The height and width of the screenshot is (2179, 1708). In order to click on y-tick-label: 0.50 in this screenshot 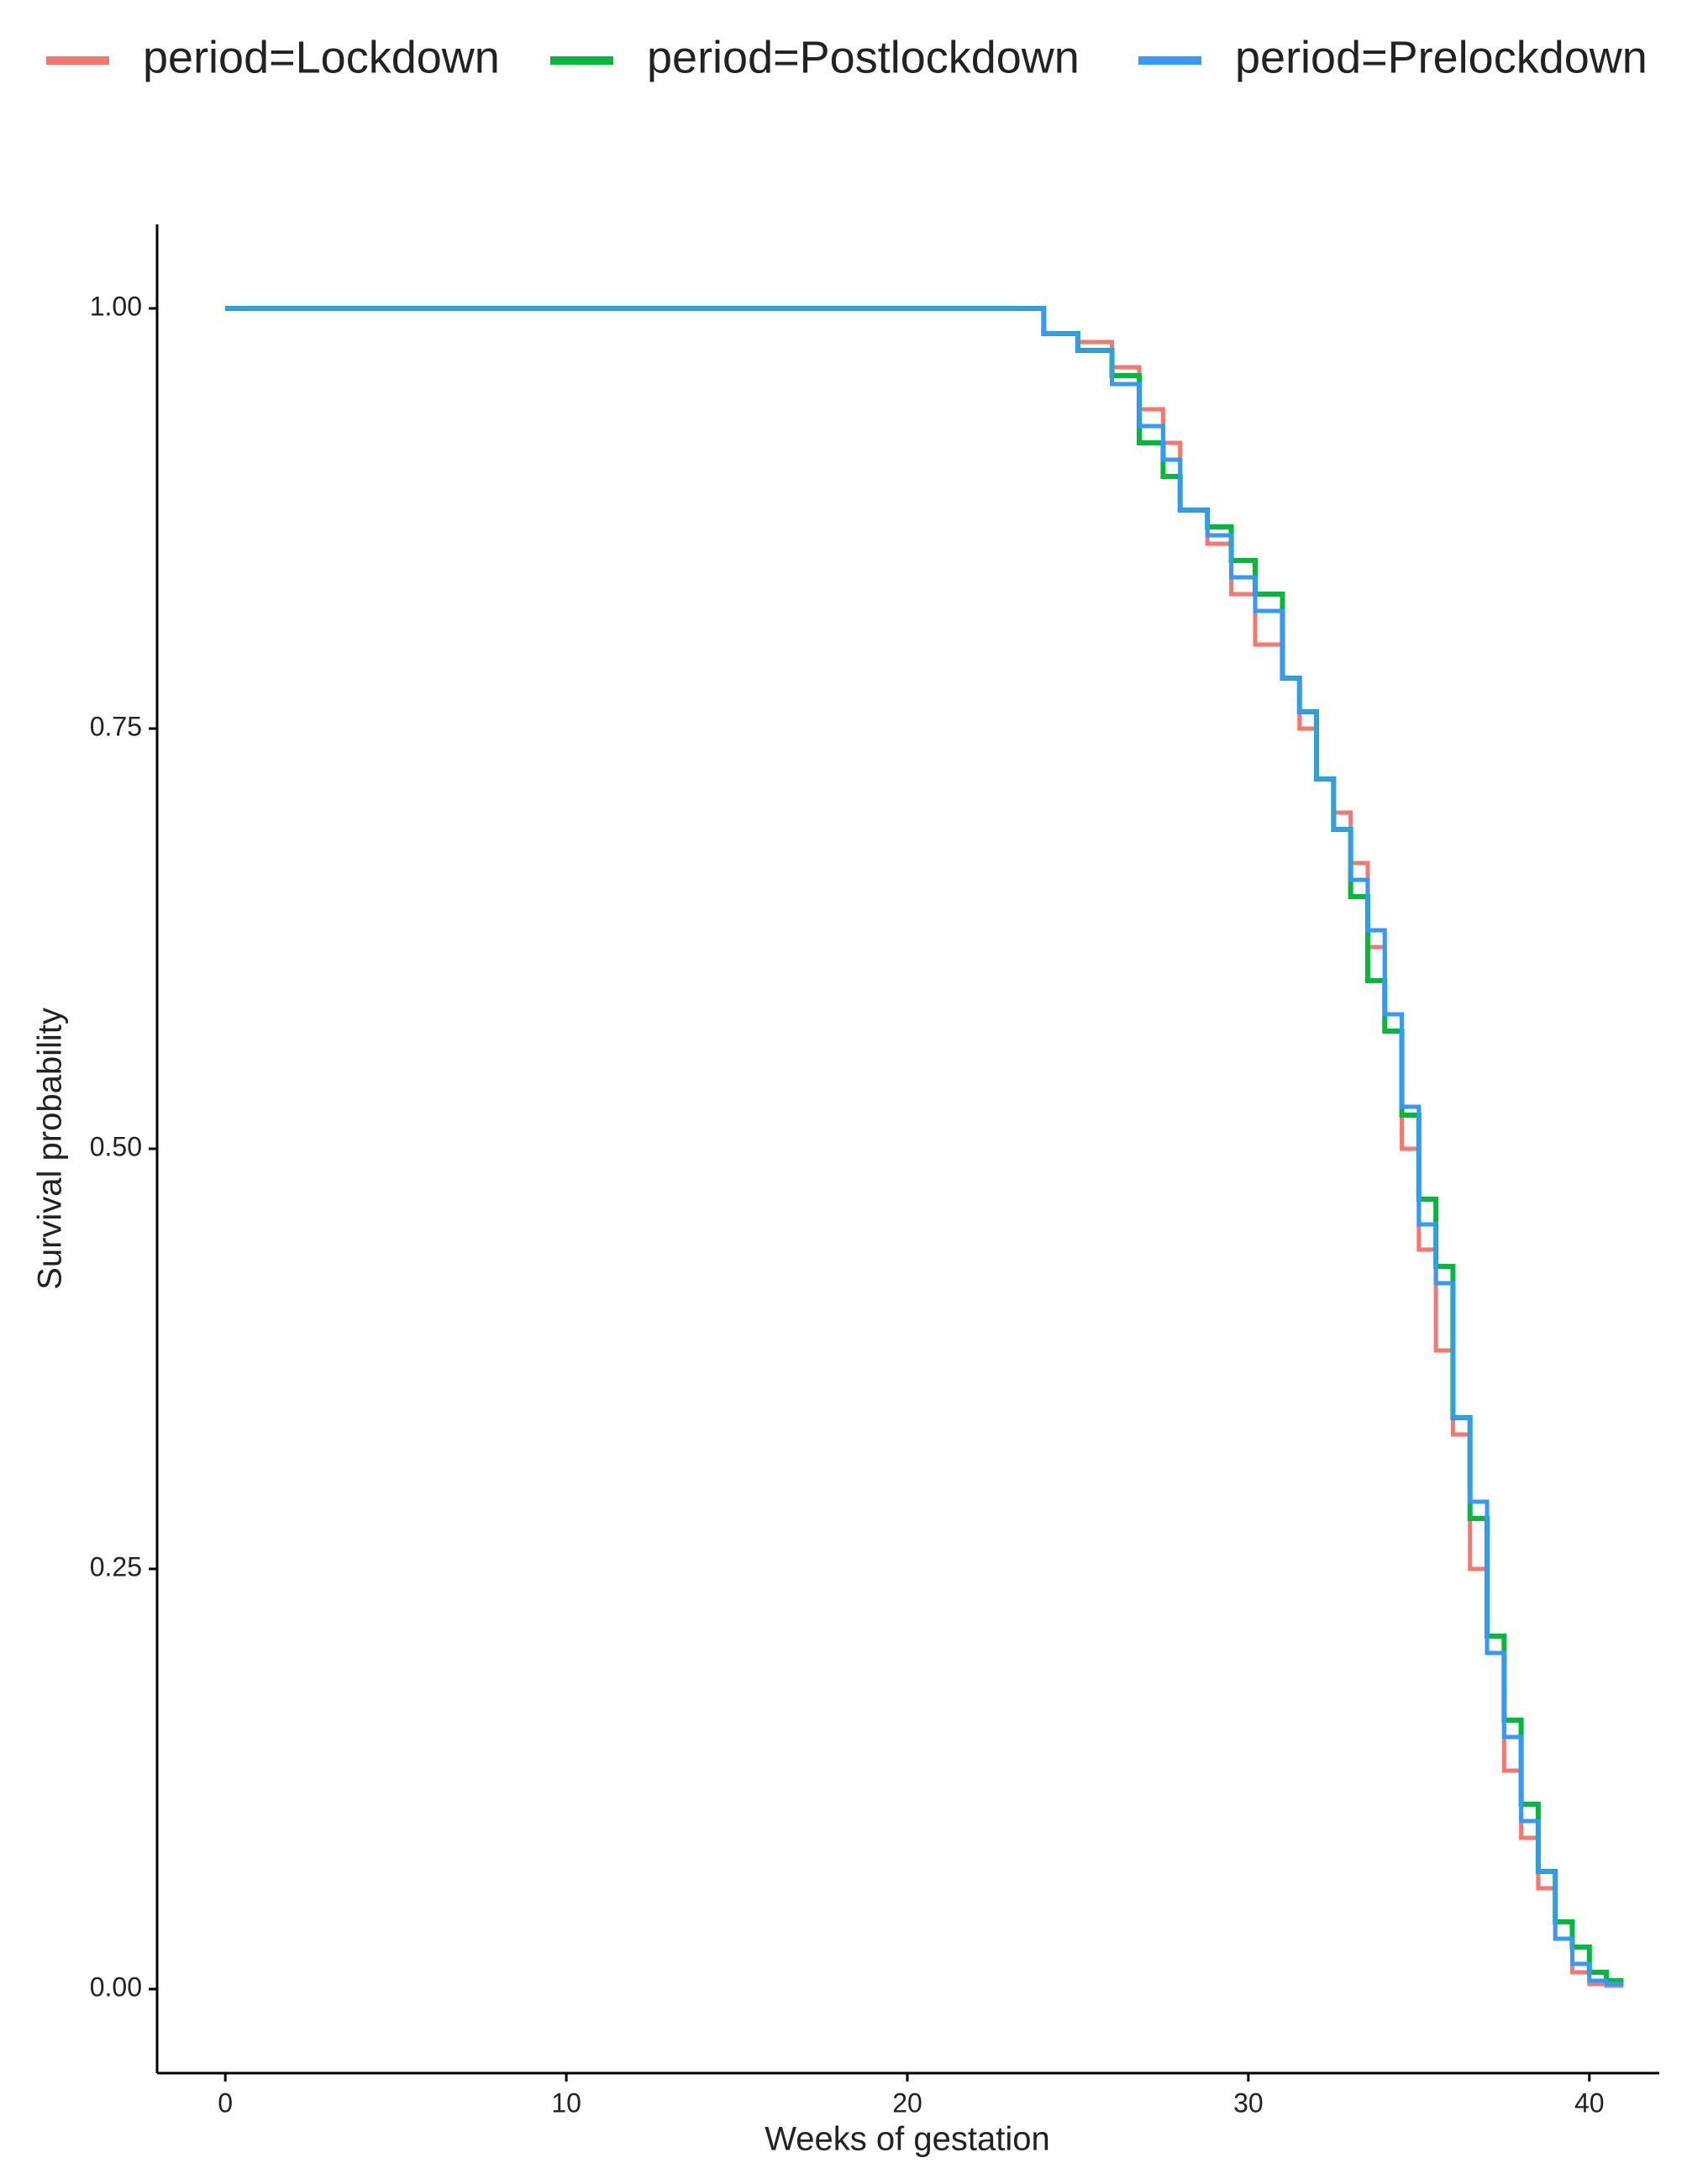, I will do `click(116, 1146)`.